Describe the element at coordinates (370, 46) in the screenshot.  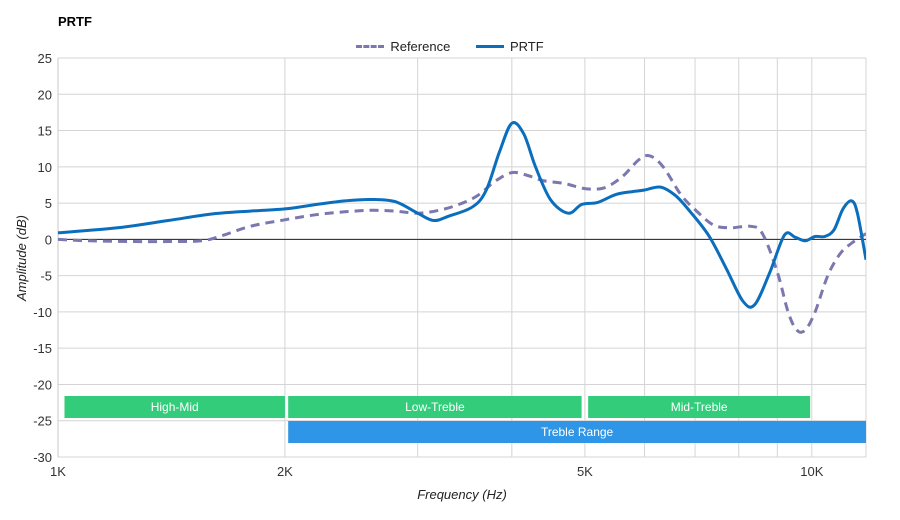
I see `legend-swatch-reference` at that location.